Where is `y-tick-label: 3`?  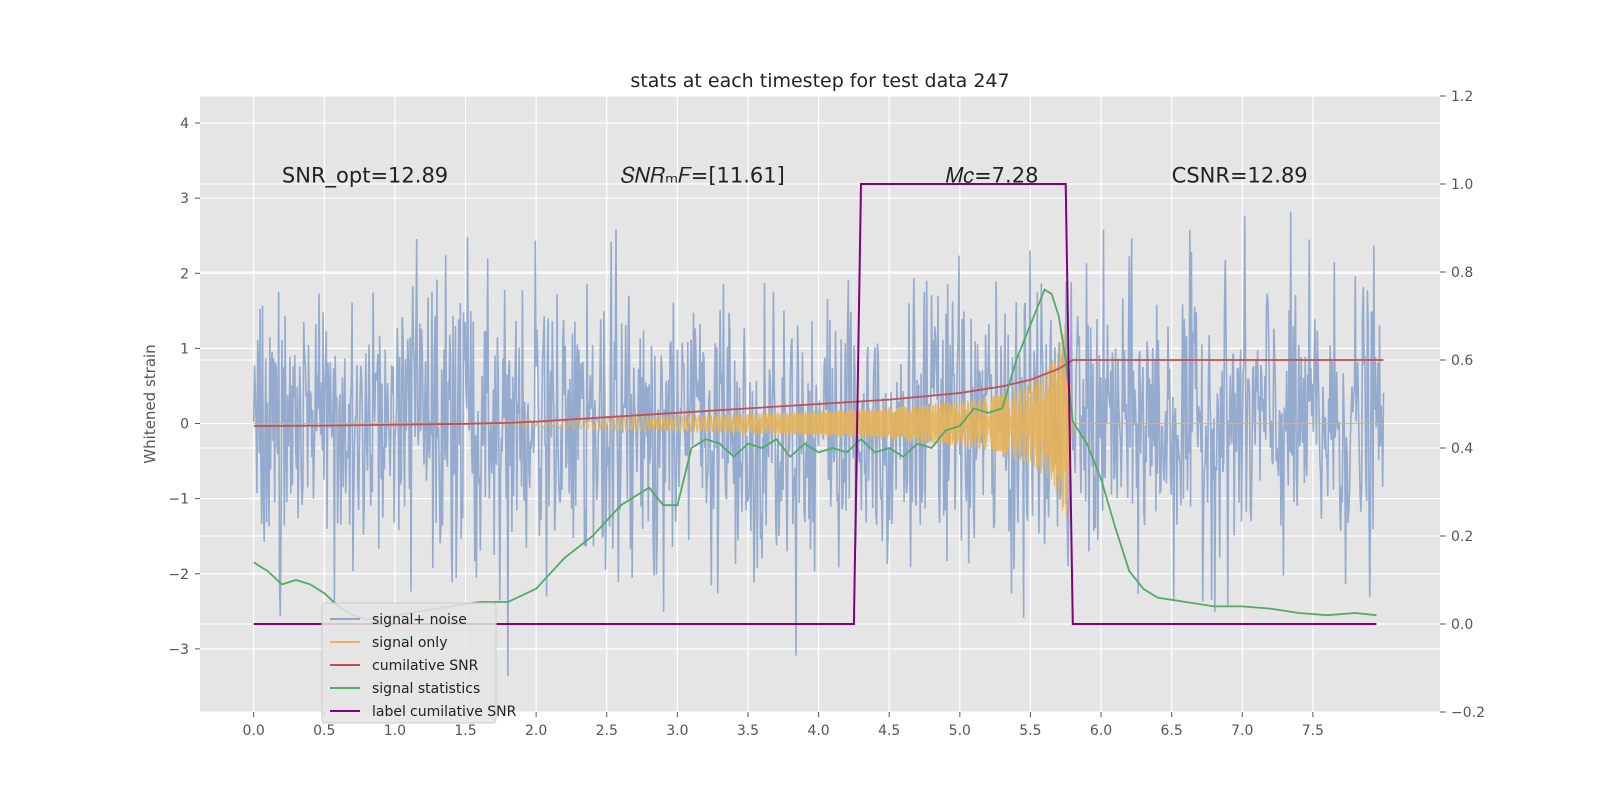 y-tick-label: 3 is located at coordinates (184, 199).